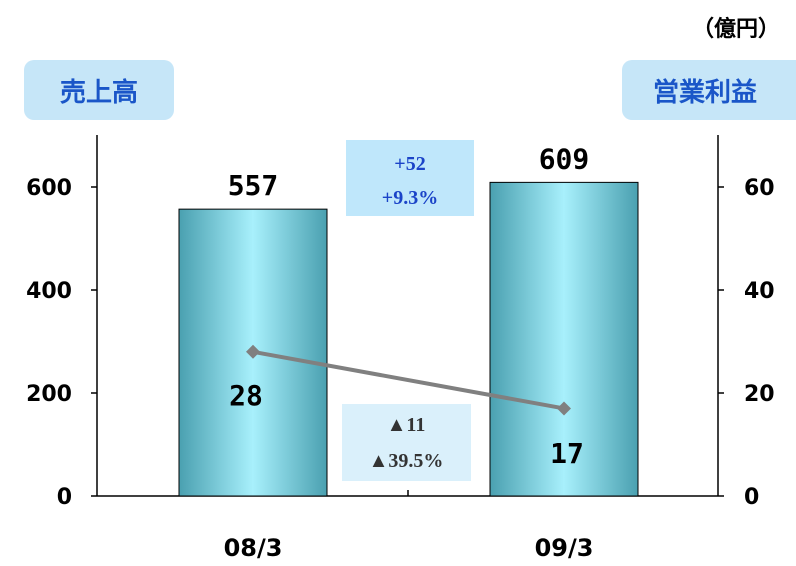 Image resolution: width=796 pixels, height=566 pixels. I want to click on unit-label: （億円）, so click(736, 29).